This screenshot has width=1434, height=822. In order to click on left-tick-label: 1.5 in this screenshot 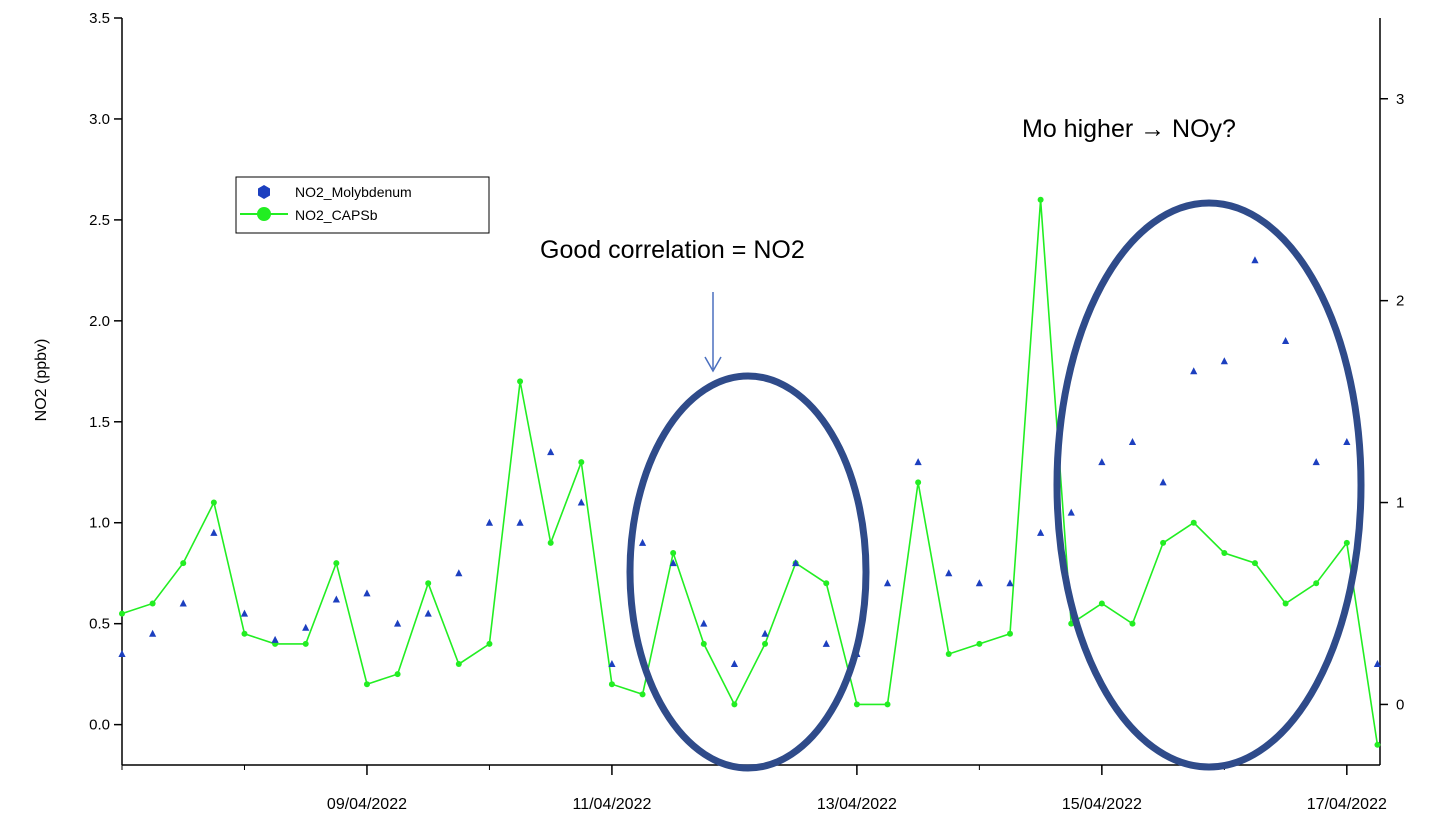, I will do `click(99, 422)`.